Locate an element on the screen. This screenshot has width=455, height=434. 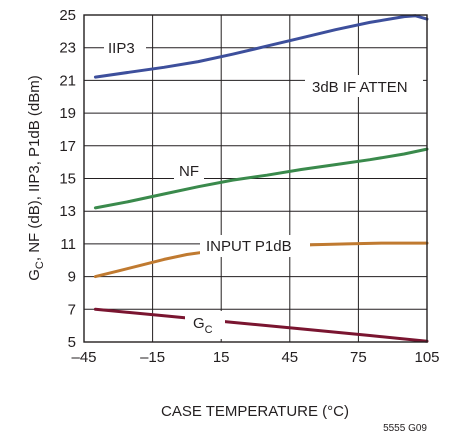
y-tick-label: 7 is located at coordinates (72, 309).